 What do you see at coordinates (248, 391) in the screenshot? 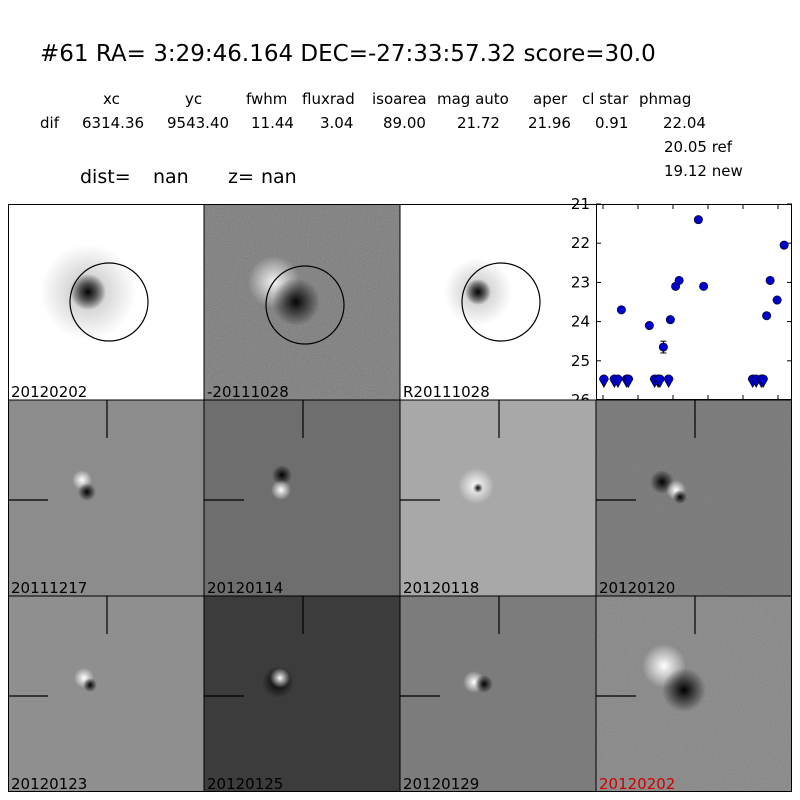
I see `panel-date-label: -20111028` at bounding box center [248, 391].